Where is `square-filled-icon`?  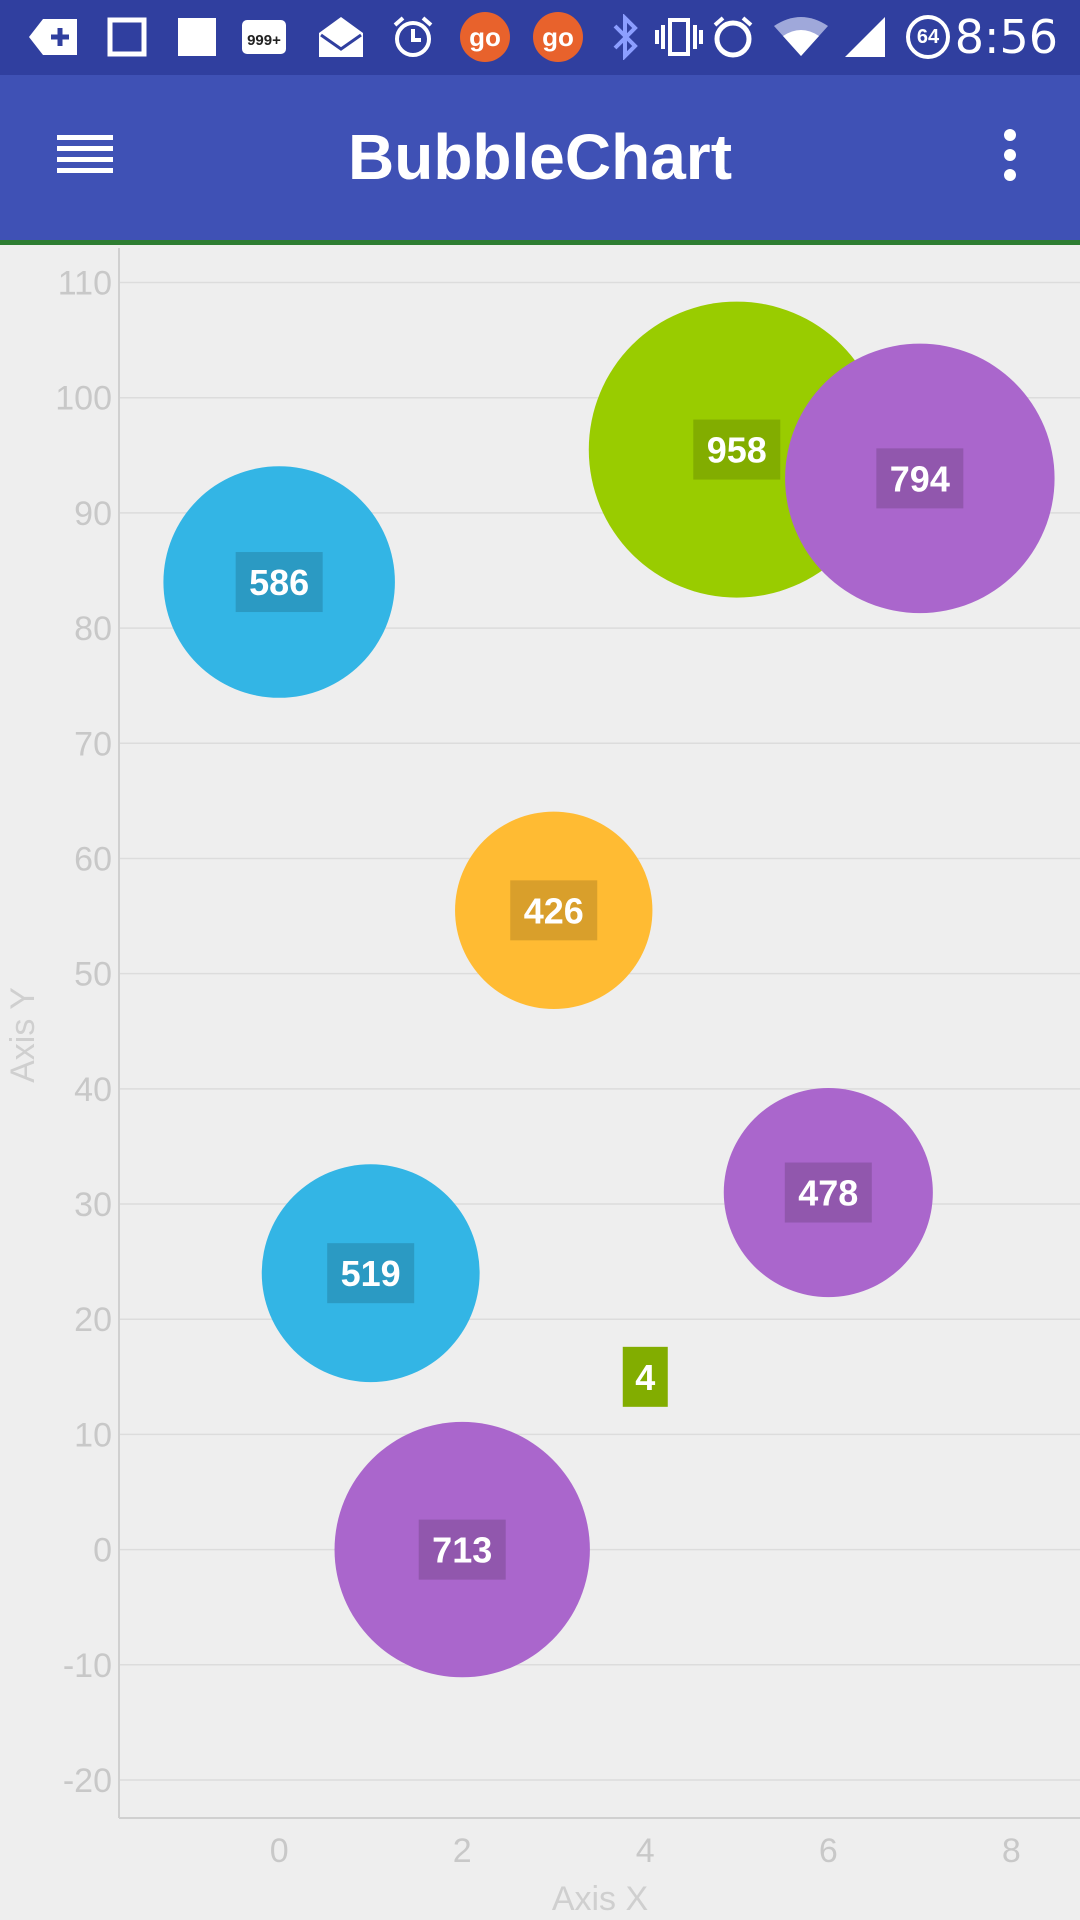
square-filled-icon is located at coordinates (197, 37).